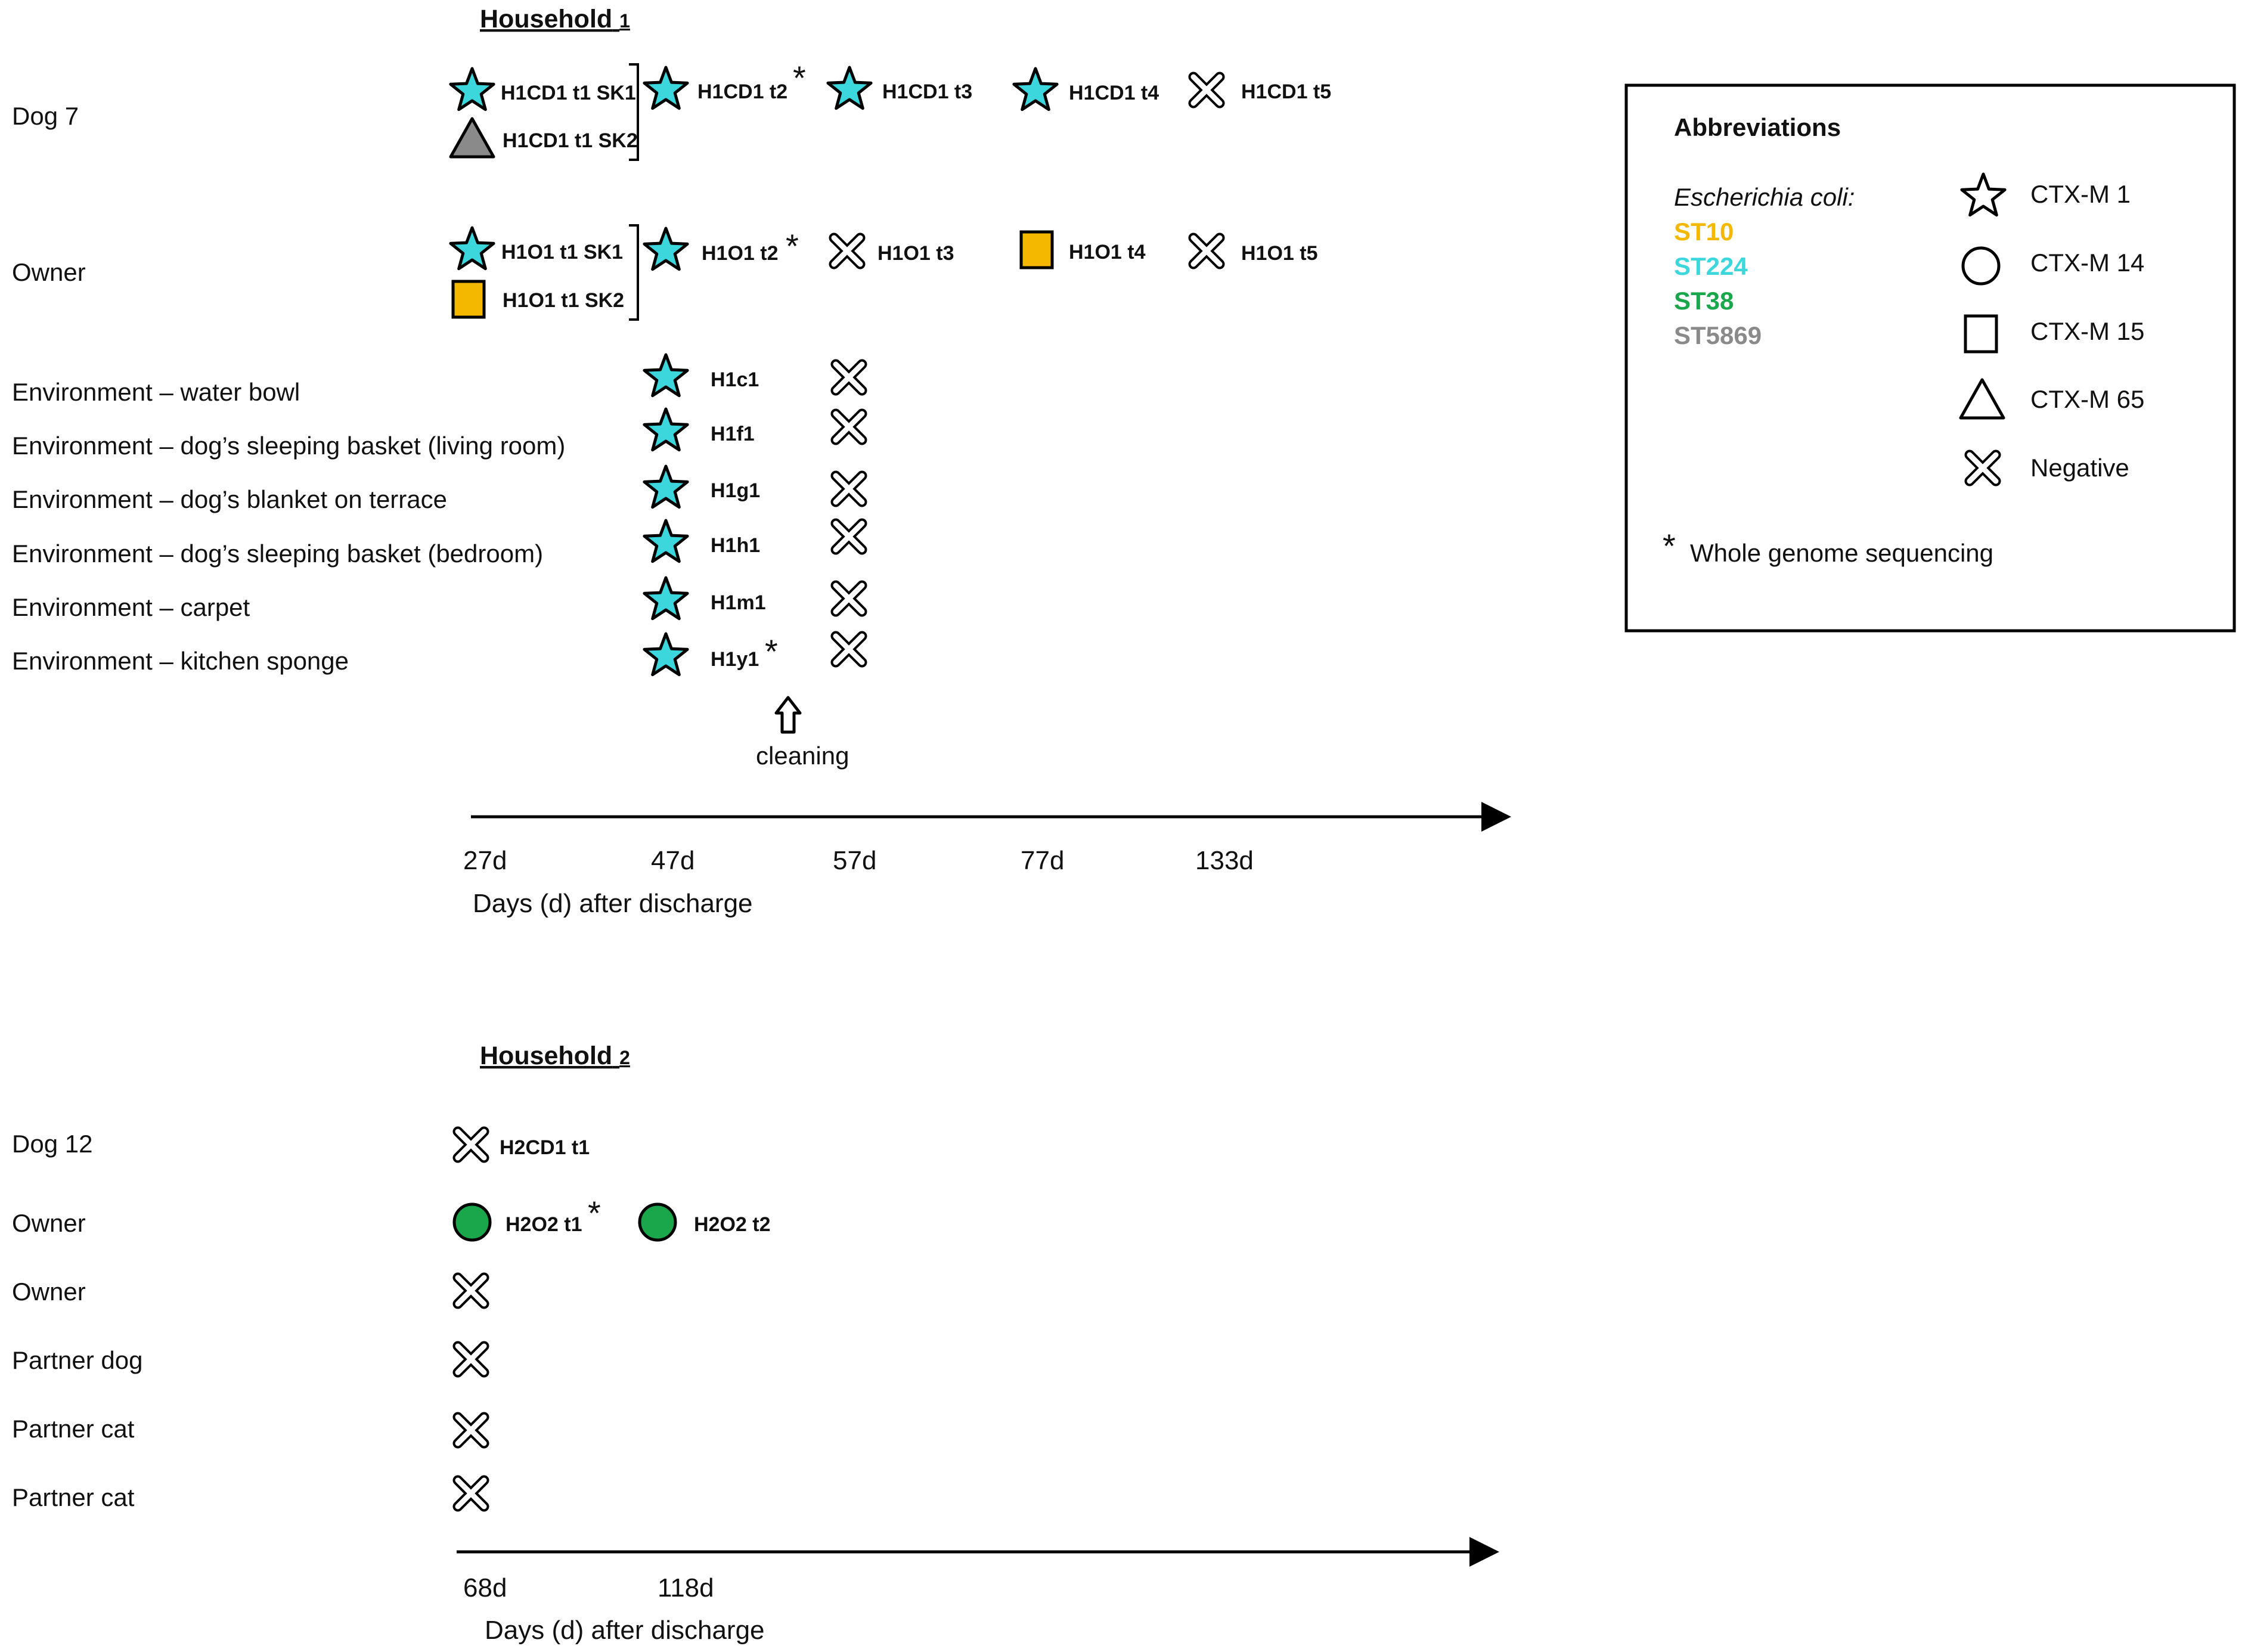  Describe the element at coordinates (735, 659) in the screenshot. I see `sample-label: H1y1` at that location.